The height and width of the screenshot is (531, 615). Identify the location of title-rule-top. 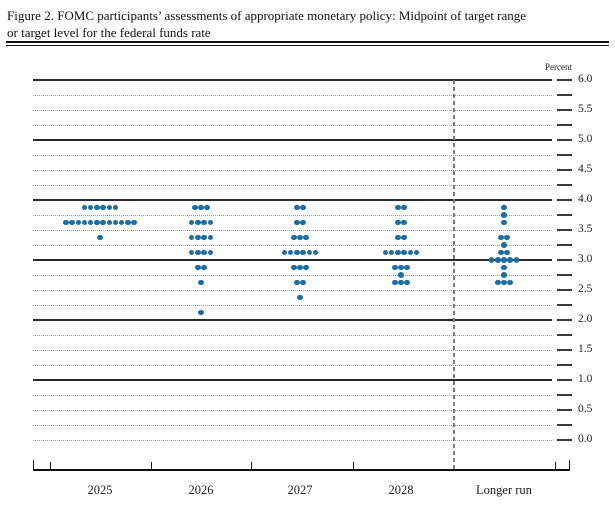
(307, 42).